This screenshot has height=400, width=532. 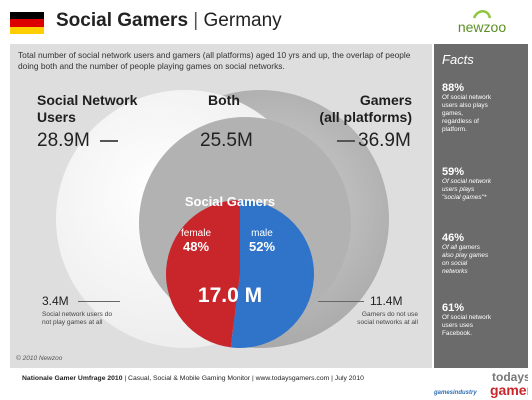 I want to click on gamers-label: Gamers (all platforms), so click(x=364, y=109).